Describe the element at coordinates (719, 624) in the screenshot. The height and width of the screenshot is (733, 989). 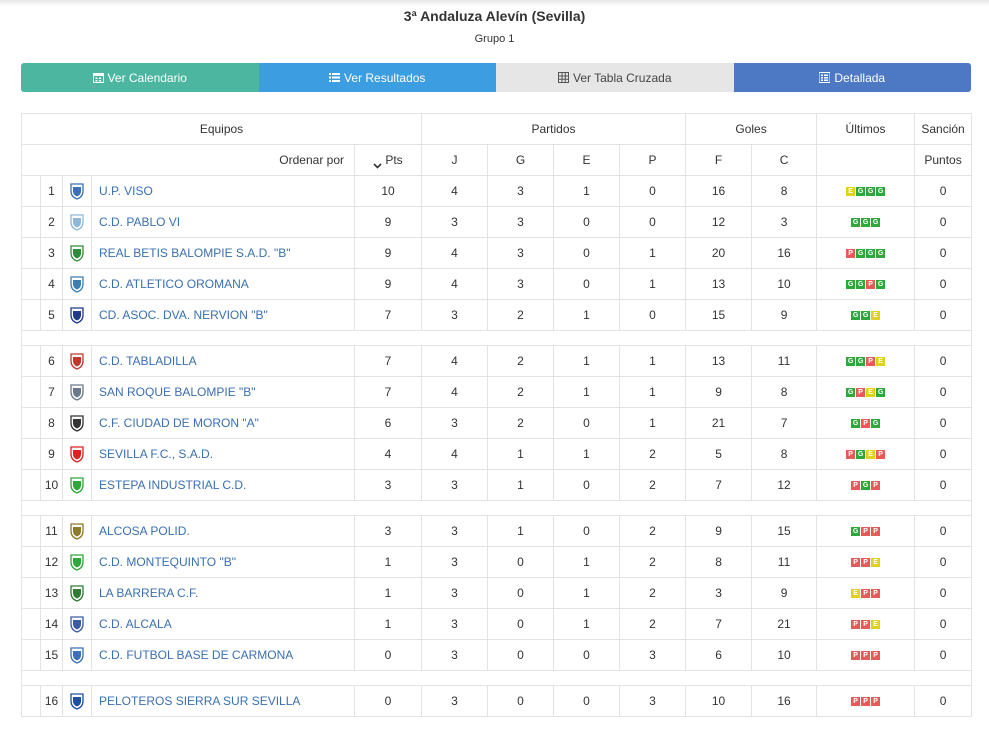
I see `goals-for-cell: 7` at that location.